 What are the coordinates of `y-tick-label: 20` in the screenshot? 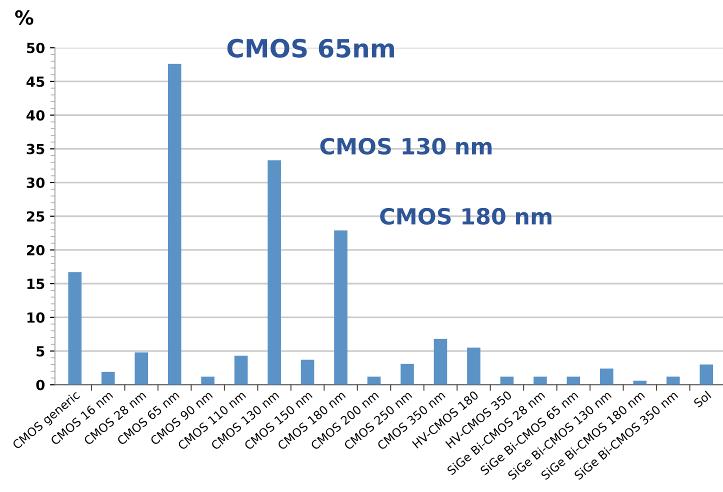 It's located at (35, 250).